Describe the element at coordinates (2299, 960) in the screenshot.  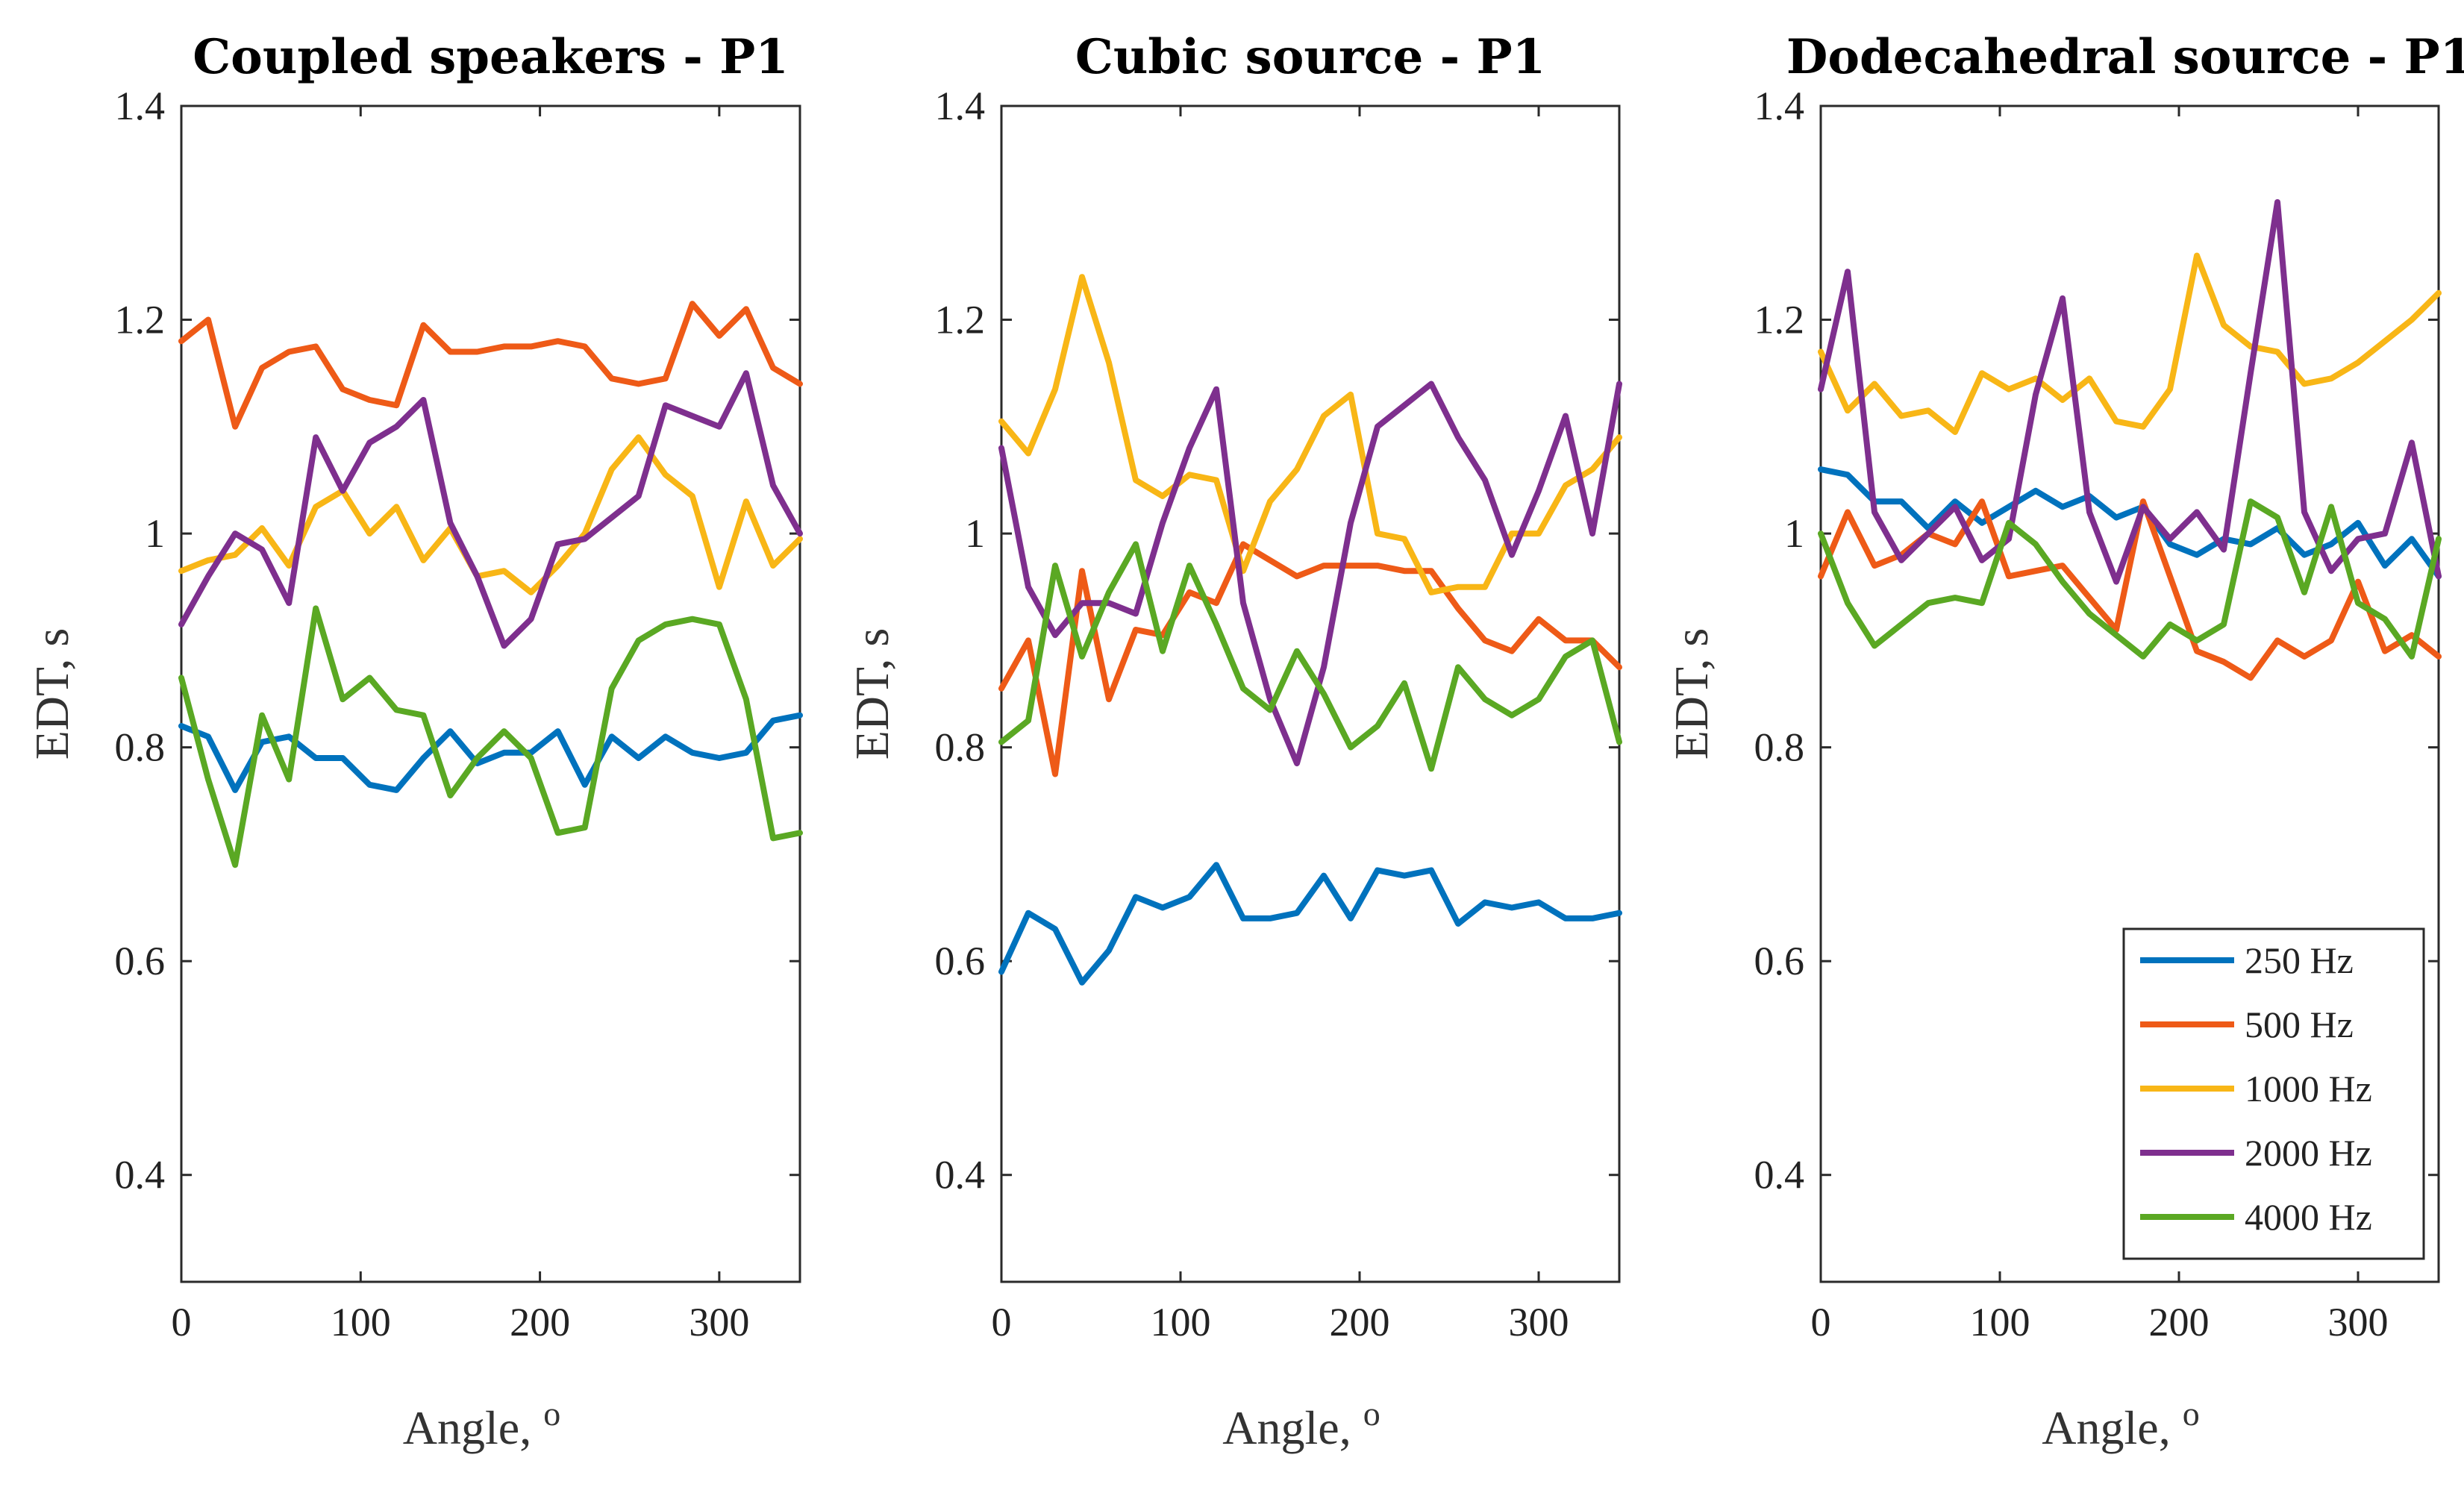
I see `legend-label-250-hz: 250 Hz` at that location.